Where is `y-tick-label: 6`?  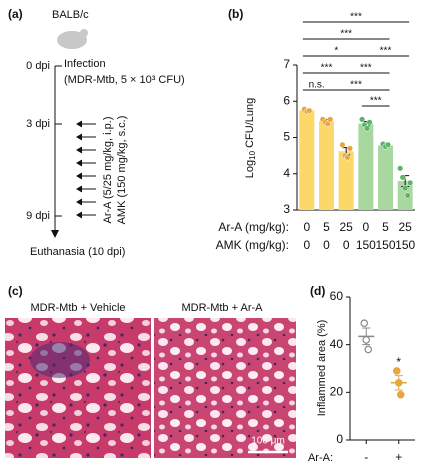
y-tick-label: 6 is located at coordinates (286, 100).